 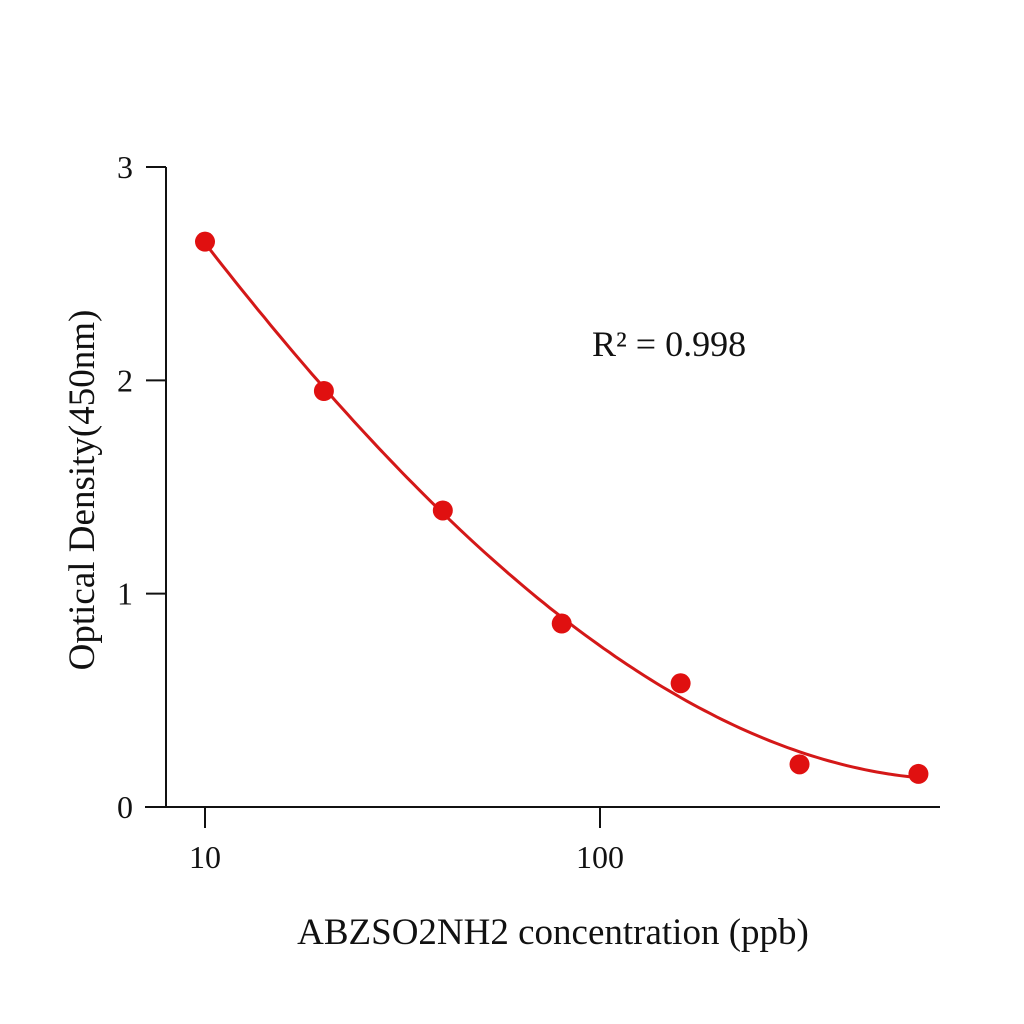 What do you see at coordinates (125, 807) in the screenshot?
I see `y-tick-label: 0` at bounding box center [125, 807].